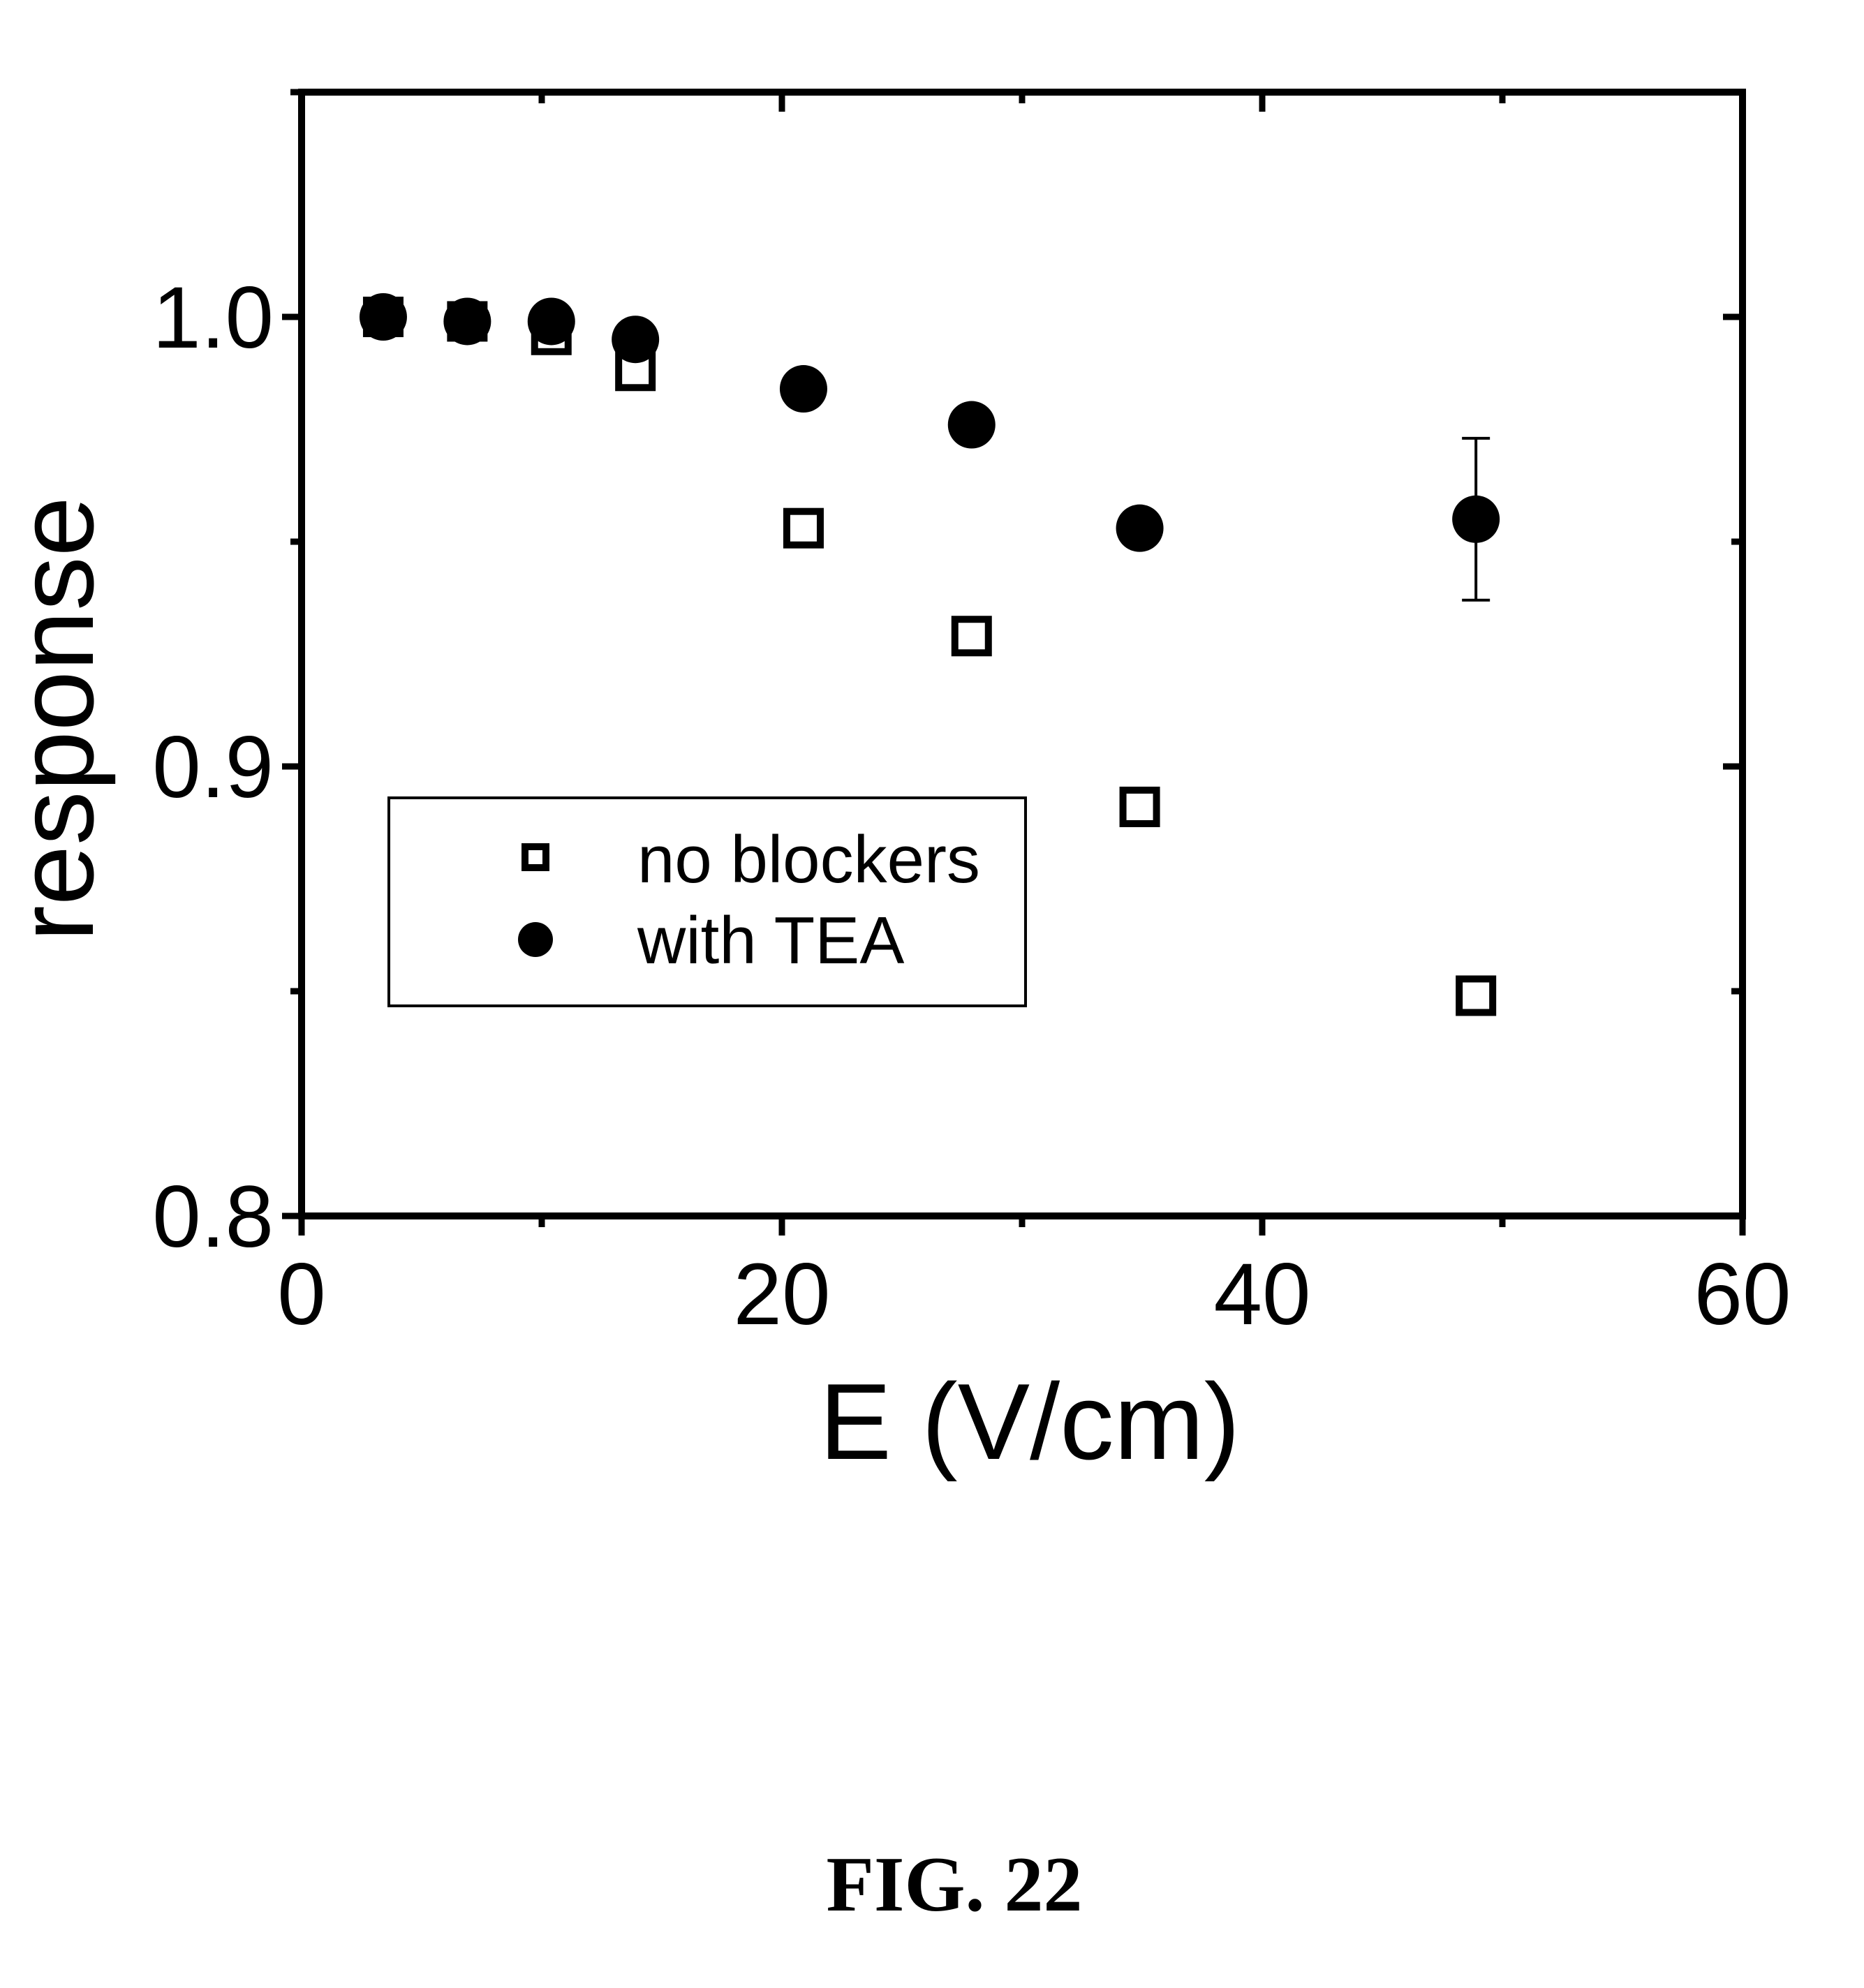 This screenshot has width=1864, height=1988. Describe the element at coordinates (1030, 1421) in the screenshot. I see `x-axis-title: E (V/cm)` at that location.